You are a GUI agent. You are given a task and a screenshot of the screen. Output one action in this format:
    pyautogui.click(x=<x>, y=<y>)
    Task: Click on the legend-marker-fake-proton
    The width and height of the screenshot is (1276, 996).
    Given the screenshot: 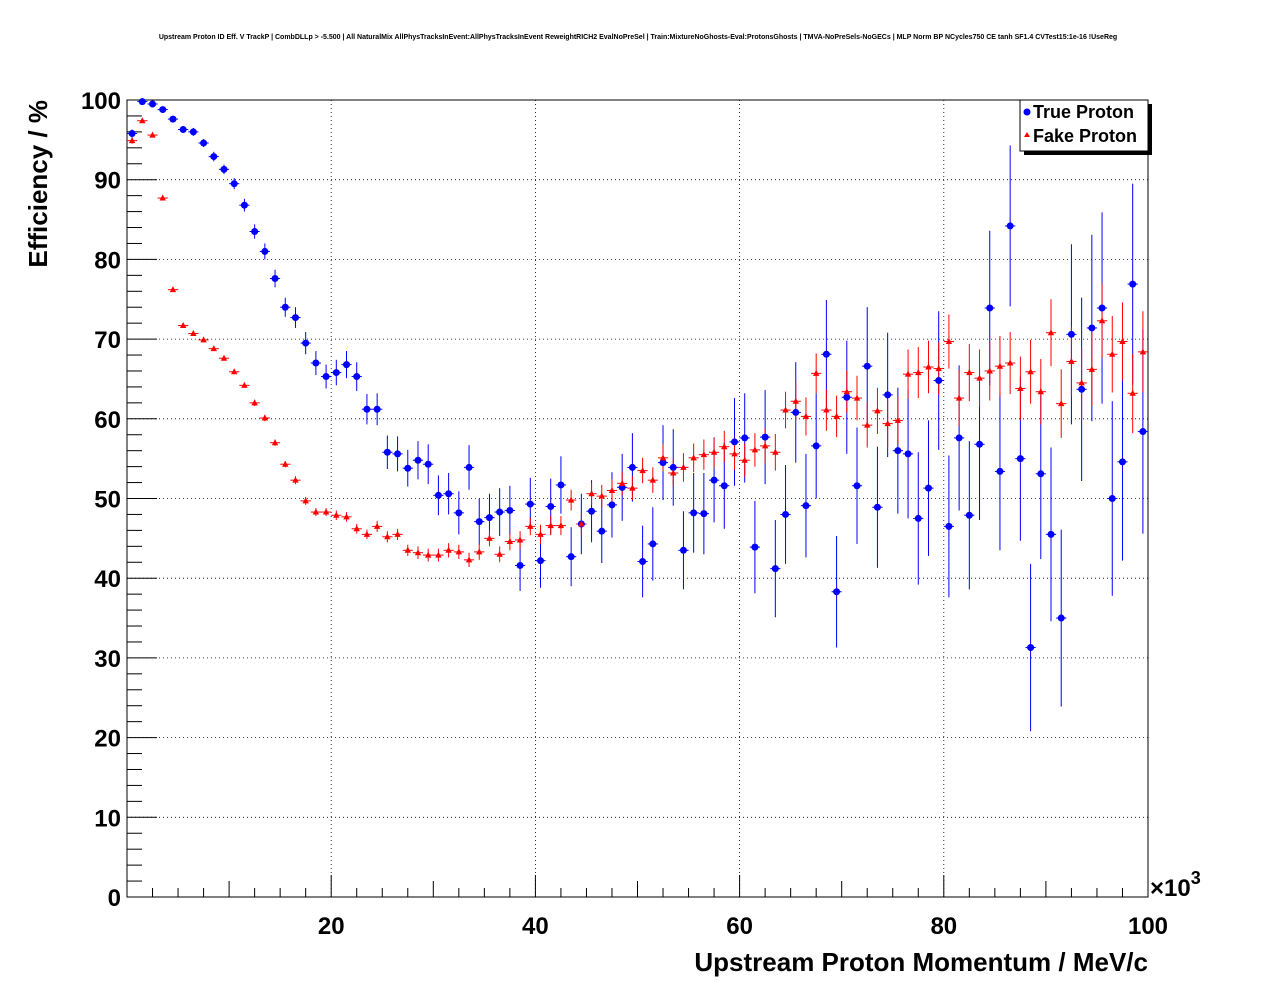 What is the action you would take?
    pyautogui.click(x=1027, y=134)
    